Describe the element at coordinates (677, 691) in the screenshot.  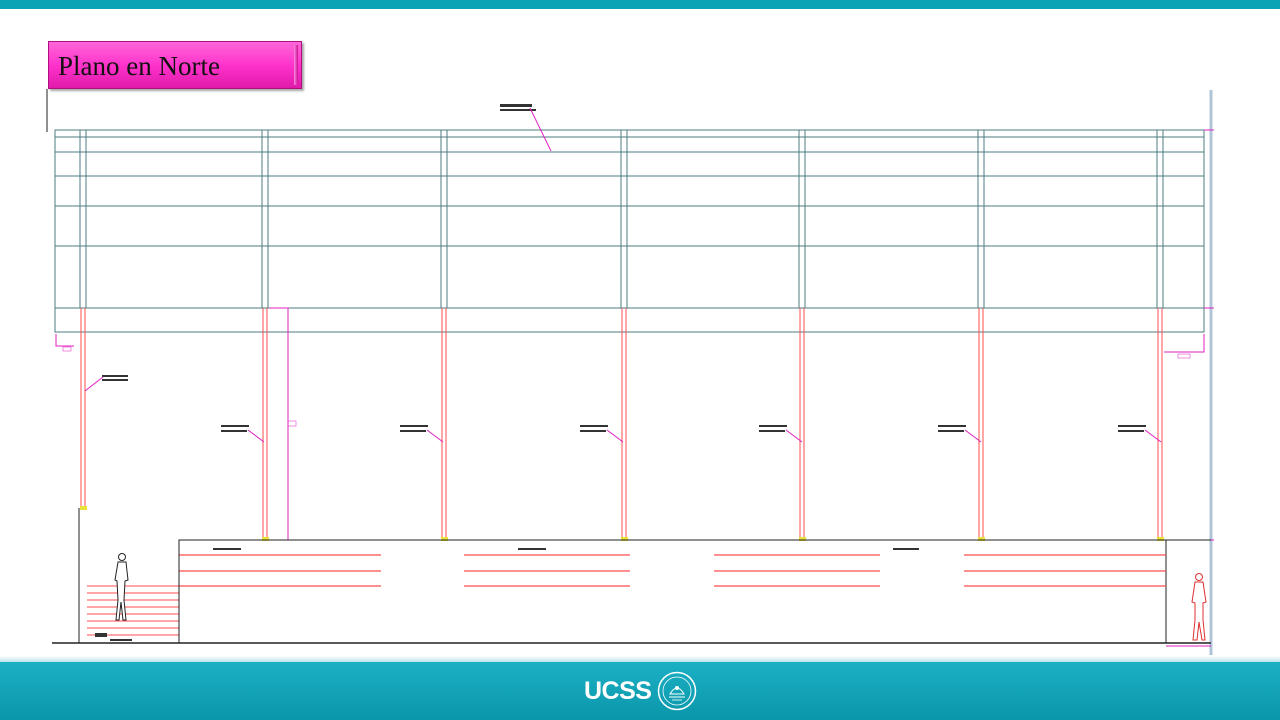
I see `university-seal-icon` at that location.